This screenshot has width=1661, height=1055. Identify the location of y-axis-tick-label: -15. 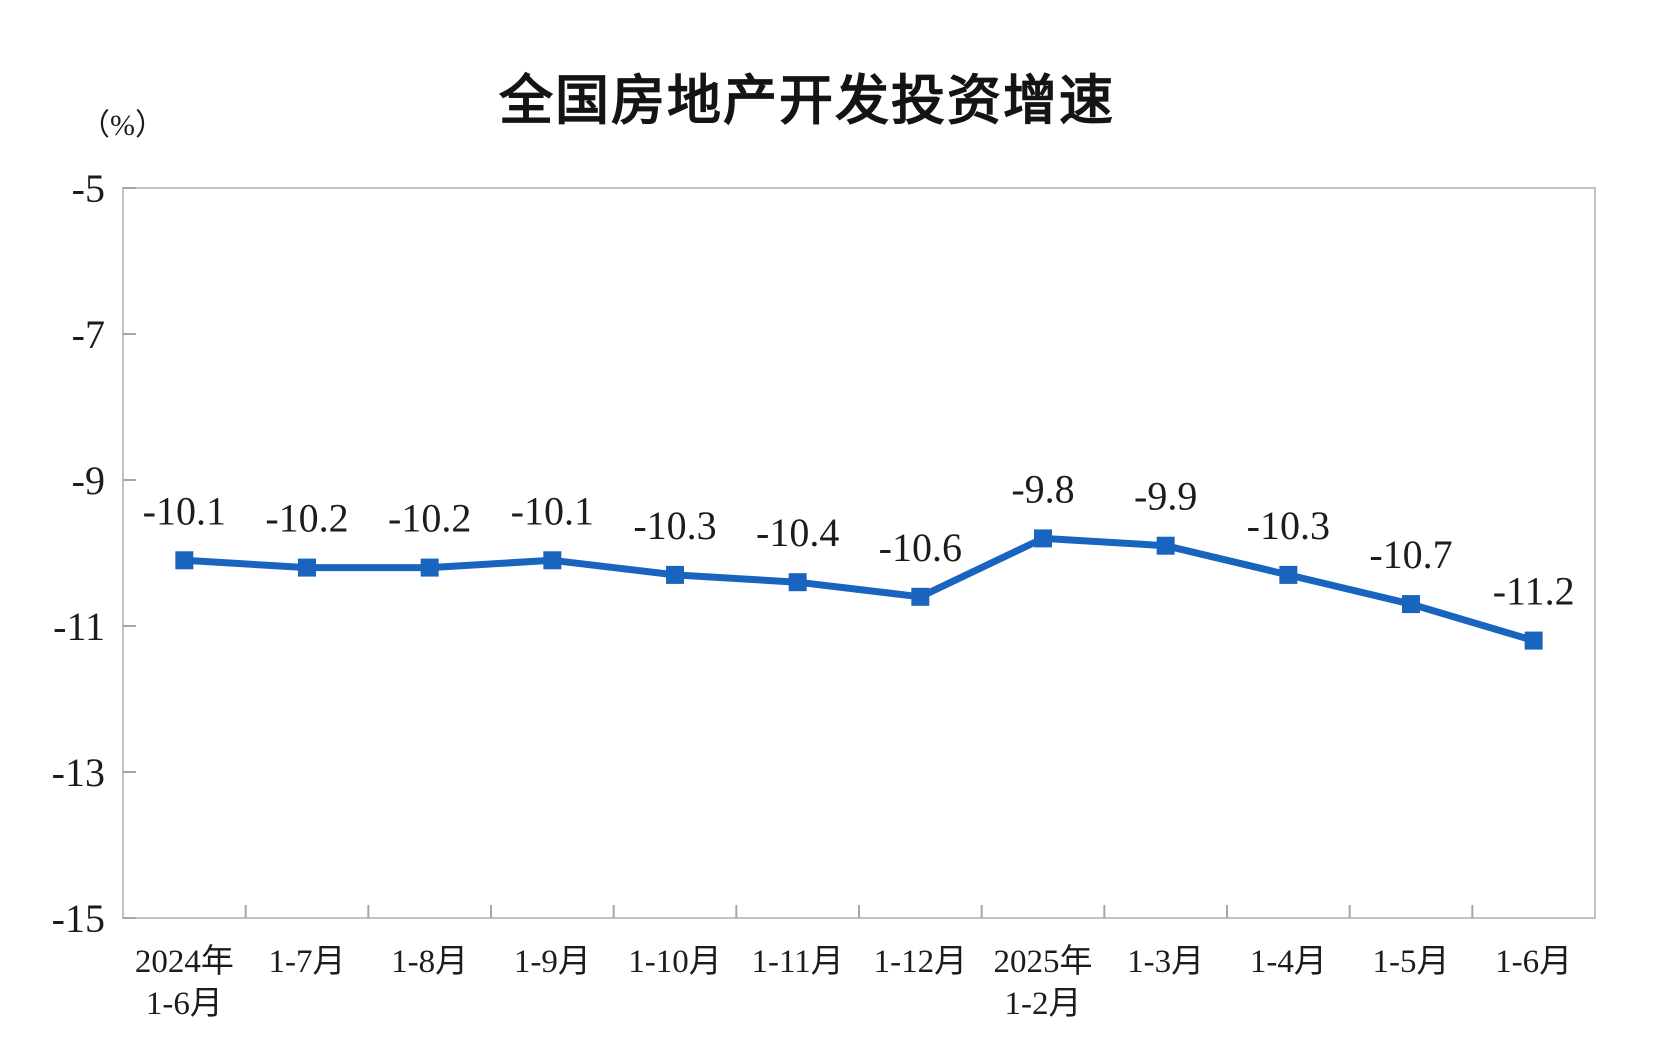
(78, 918).